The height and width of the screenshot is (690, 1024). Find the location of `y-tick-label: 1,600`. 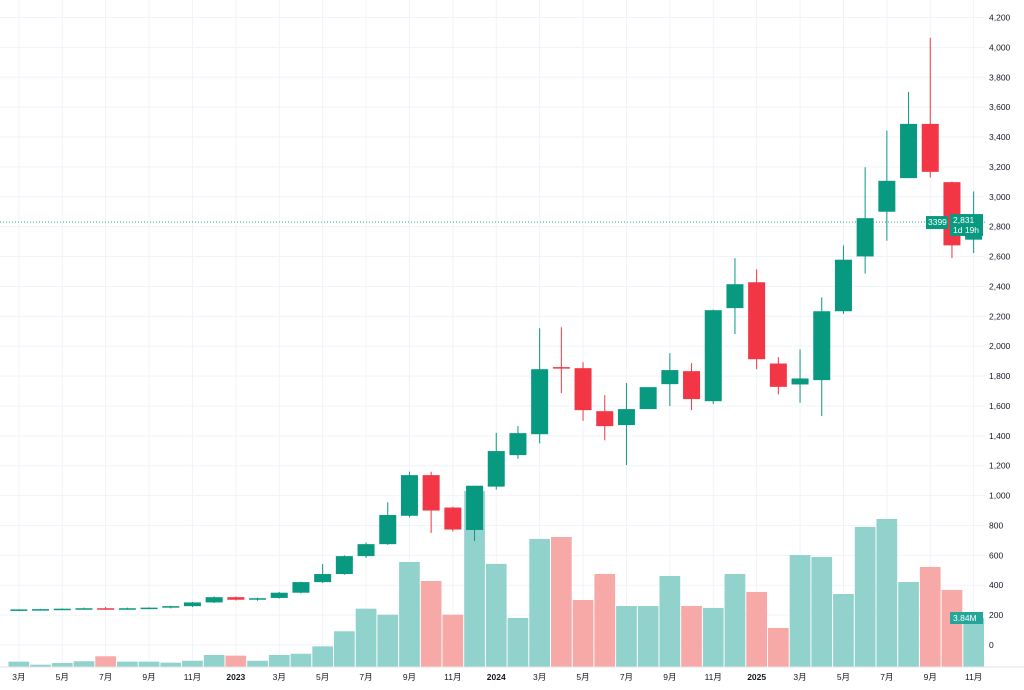

y-tick-label: 1,600 is located at coordinates (1000, 406).